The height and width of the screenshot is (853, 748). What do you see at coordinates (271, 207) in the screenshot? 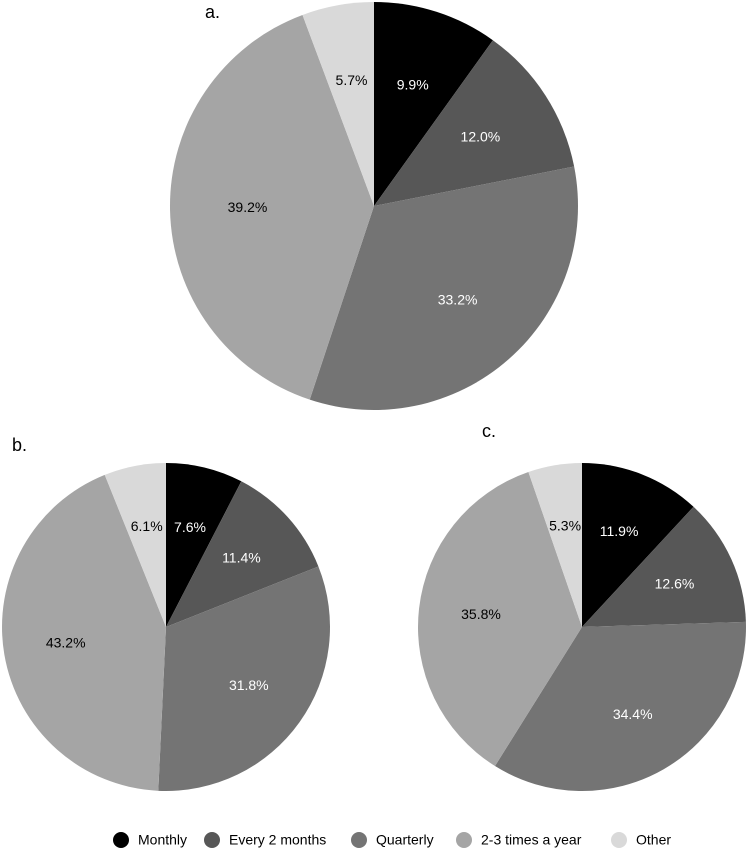
I see `pie-a-slice-2-3-times-a-year` at bounding box center [271, 207].